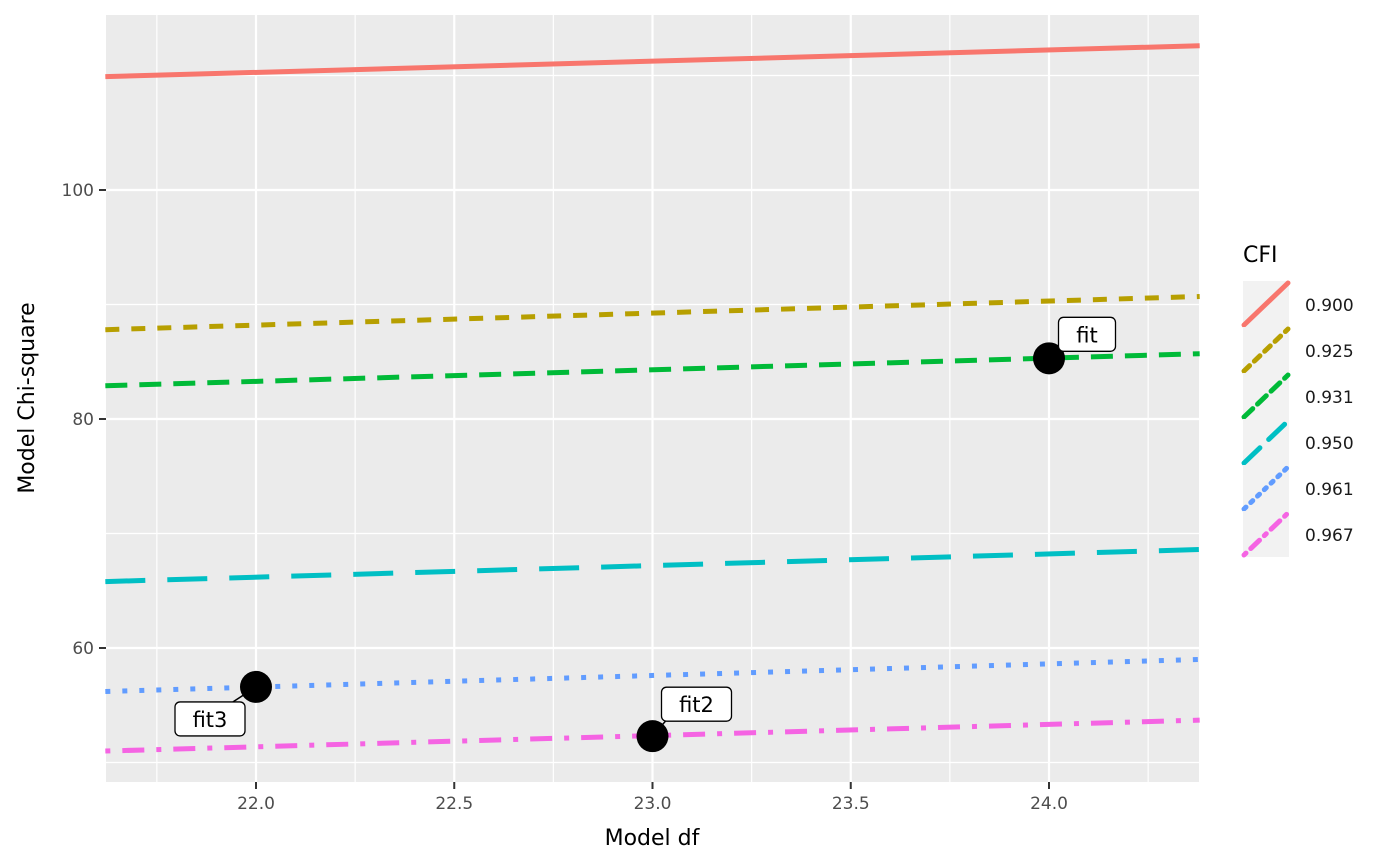 The width and height of the screenshot is (1400, 866). Describe the element at coordinates (1266, 442) in the screenshot. I see `legend-key-0.950` at that location.